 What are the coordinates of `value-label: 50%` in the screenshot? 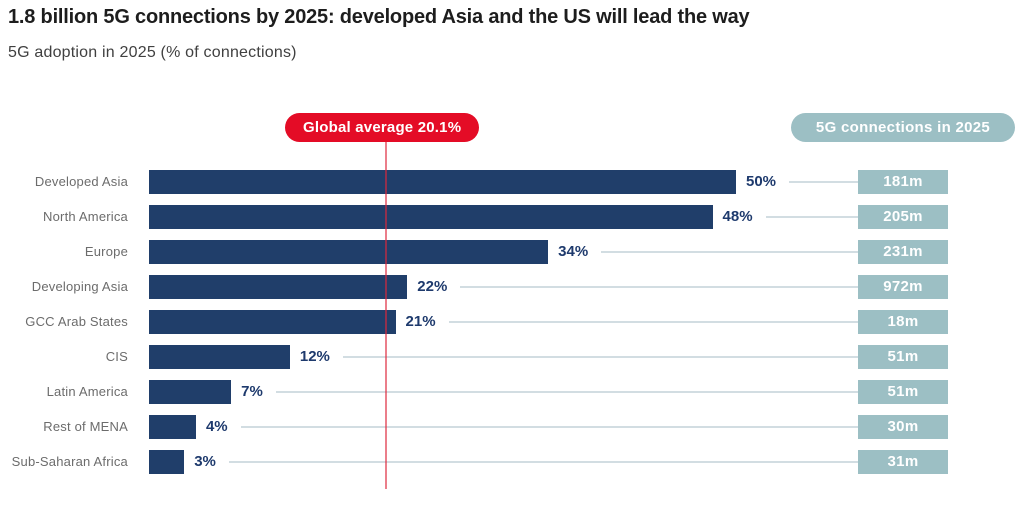 It's located at (761, 181).